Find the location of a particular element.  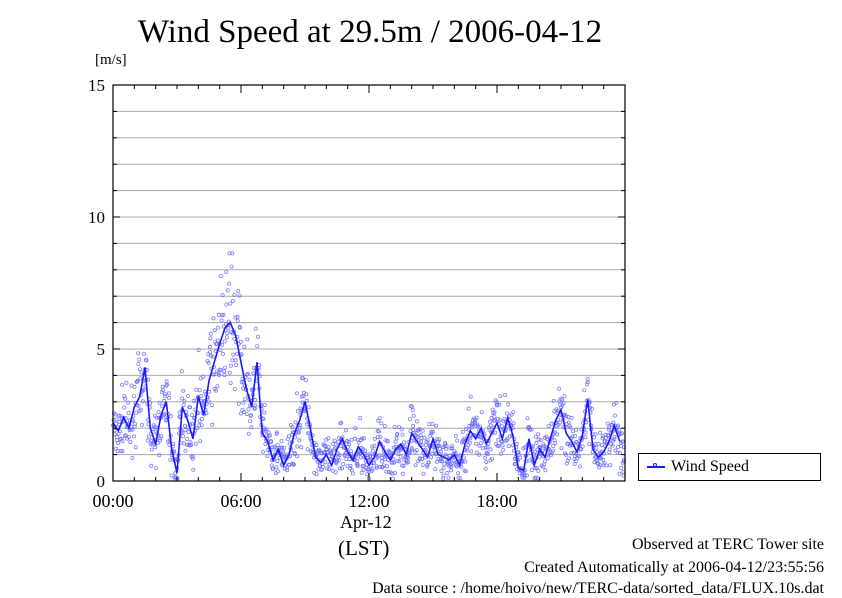

y-tick-label: 5 is located at coordinates (101, 349).